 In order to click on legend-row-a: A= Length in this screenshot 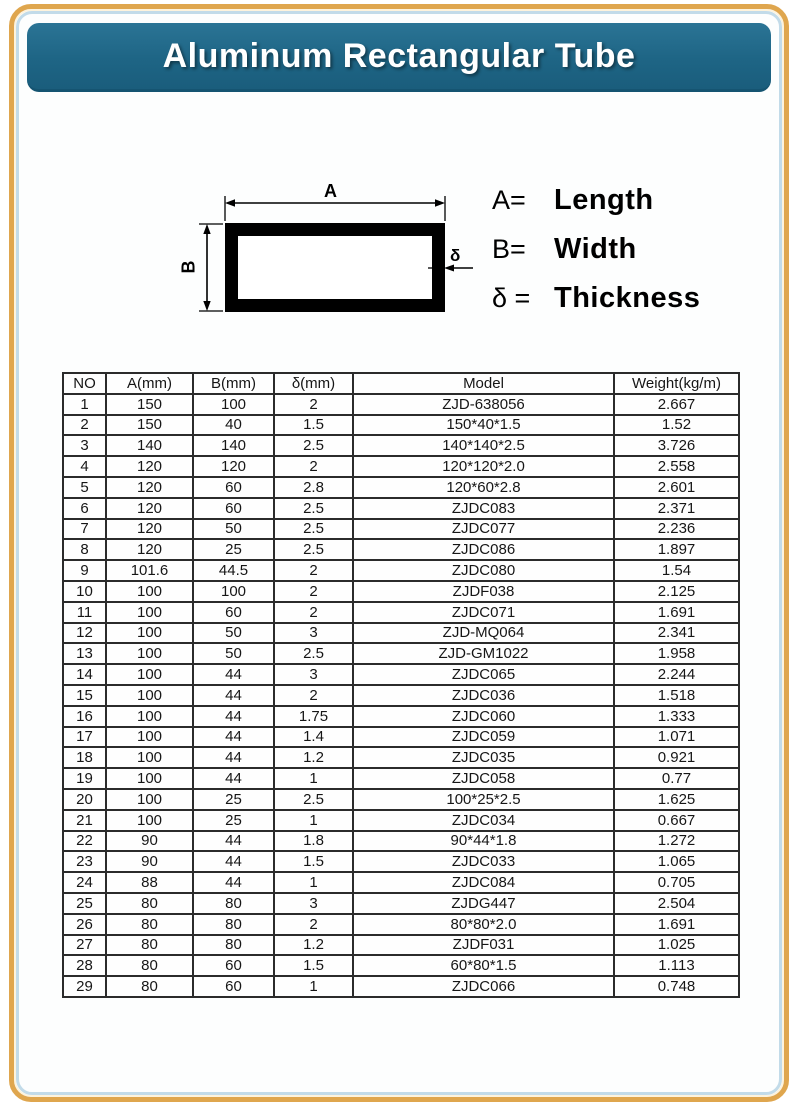, I will do `click(622, 200)`.